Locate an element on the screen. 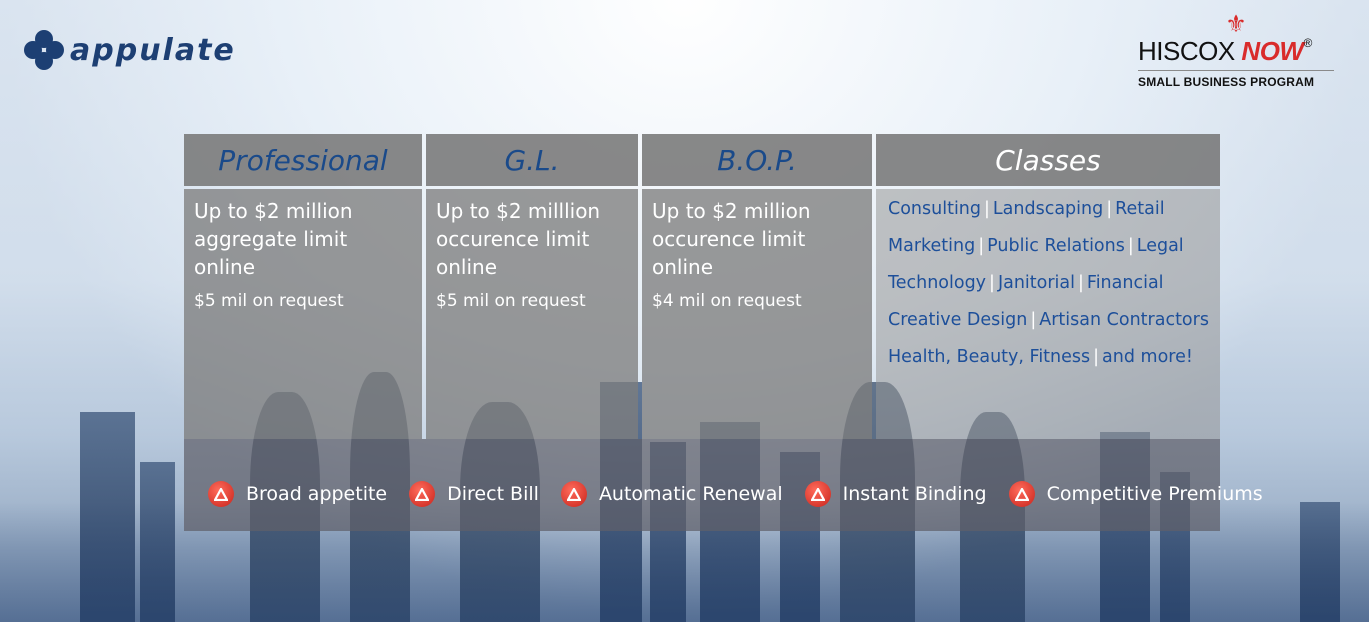 The image size is (1369, 622). limit-text: Up to $2 milllion occurence limit online is located at coordinates (518, 239).